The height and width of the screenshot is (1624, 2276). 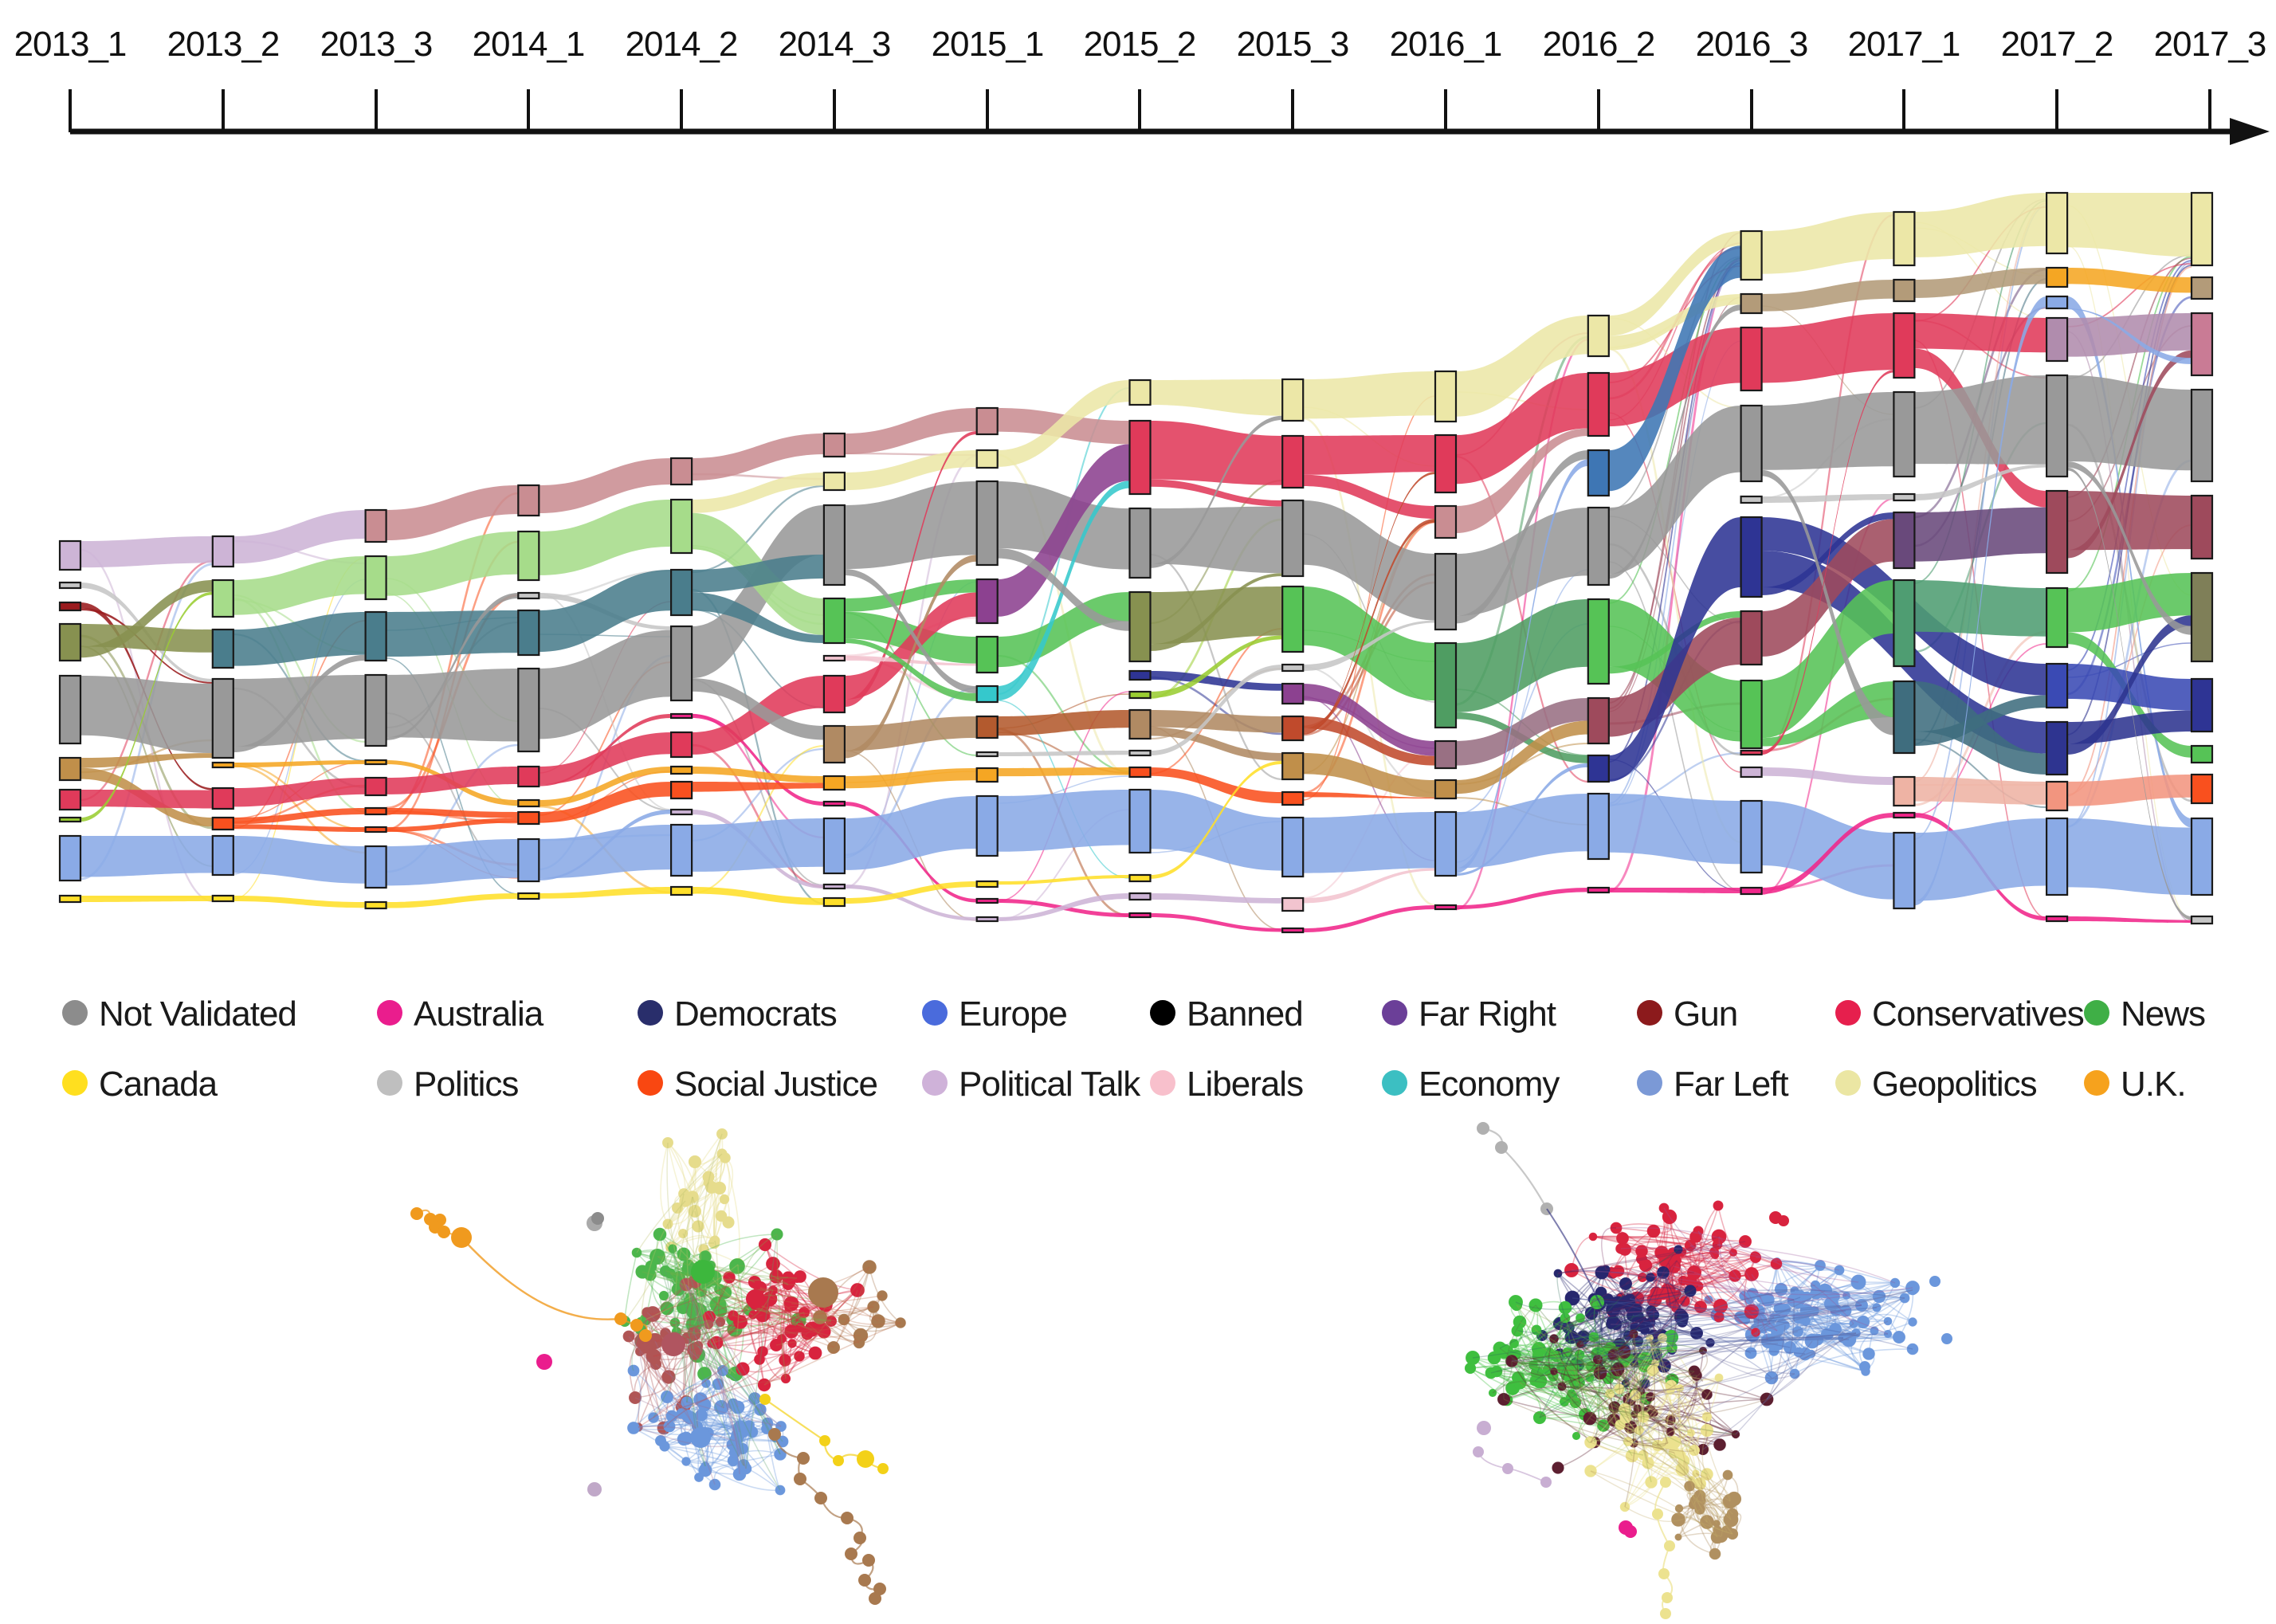 I want to click on svg-text: 2015_3, so click(x=1293, y=44).